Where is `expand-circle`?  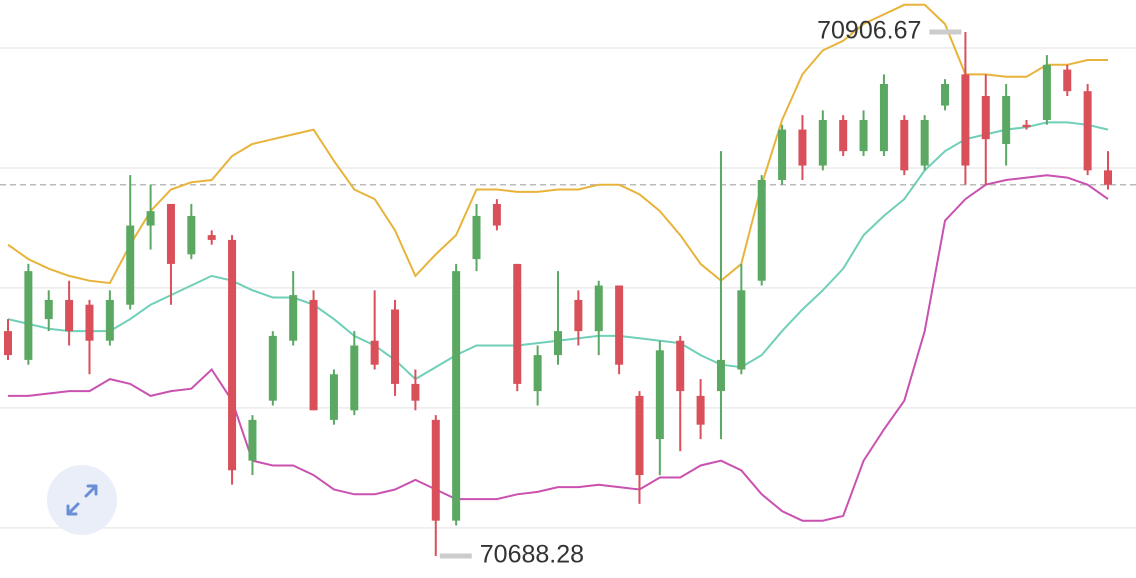 expand-circle is located at coordinates (82, 500).